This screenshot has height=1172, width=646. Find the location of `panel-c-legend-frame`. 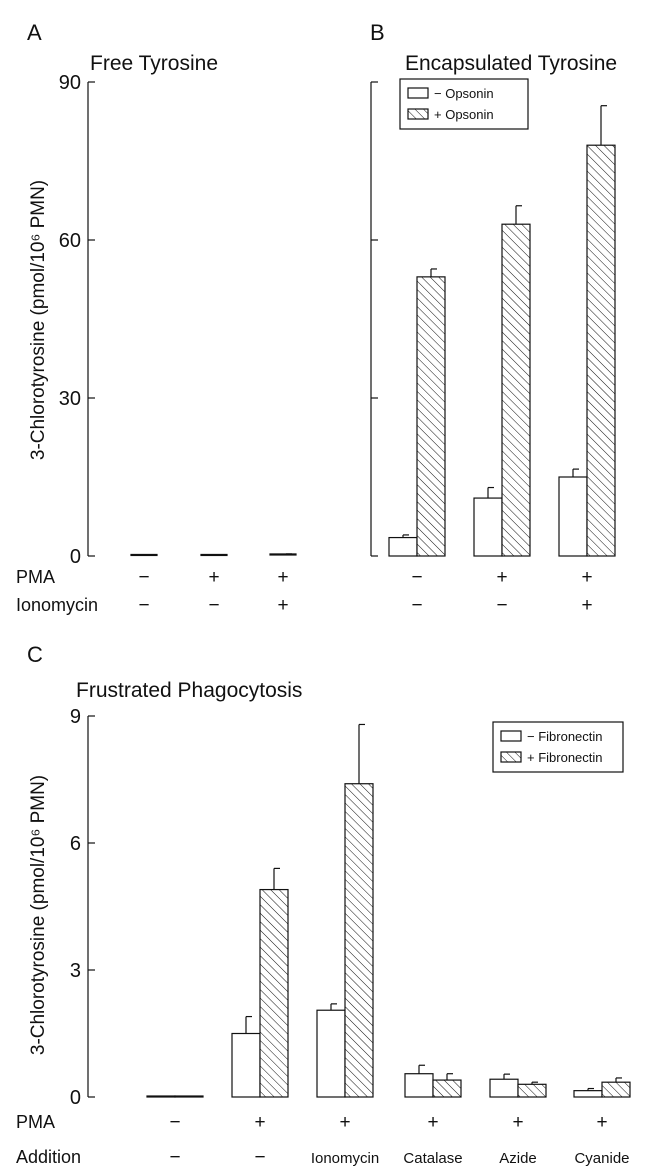

panel-c-legend-frame is located at coordinates (558, 747).